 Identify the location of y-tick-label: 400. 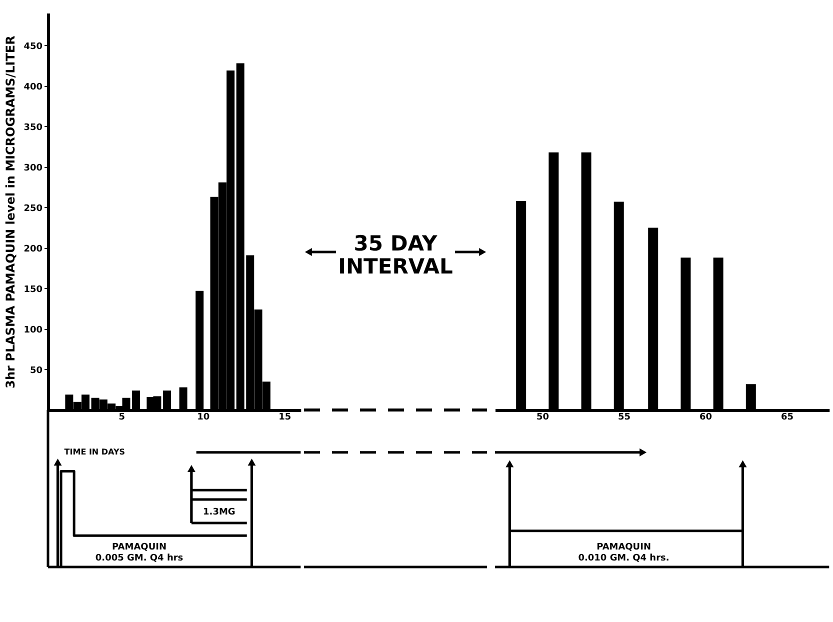
(33, 87).